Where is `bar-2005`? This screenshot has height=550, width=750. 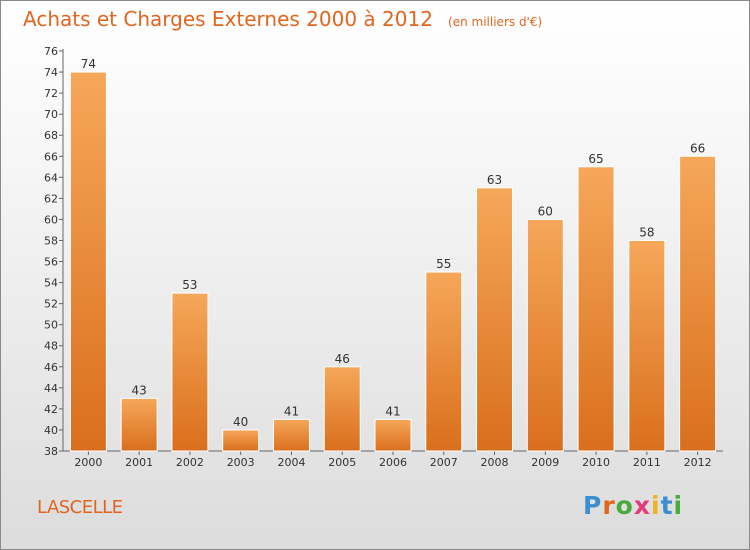
bar-2005 is located at coordinates (342, 409).